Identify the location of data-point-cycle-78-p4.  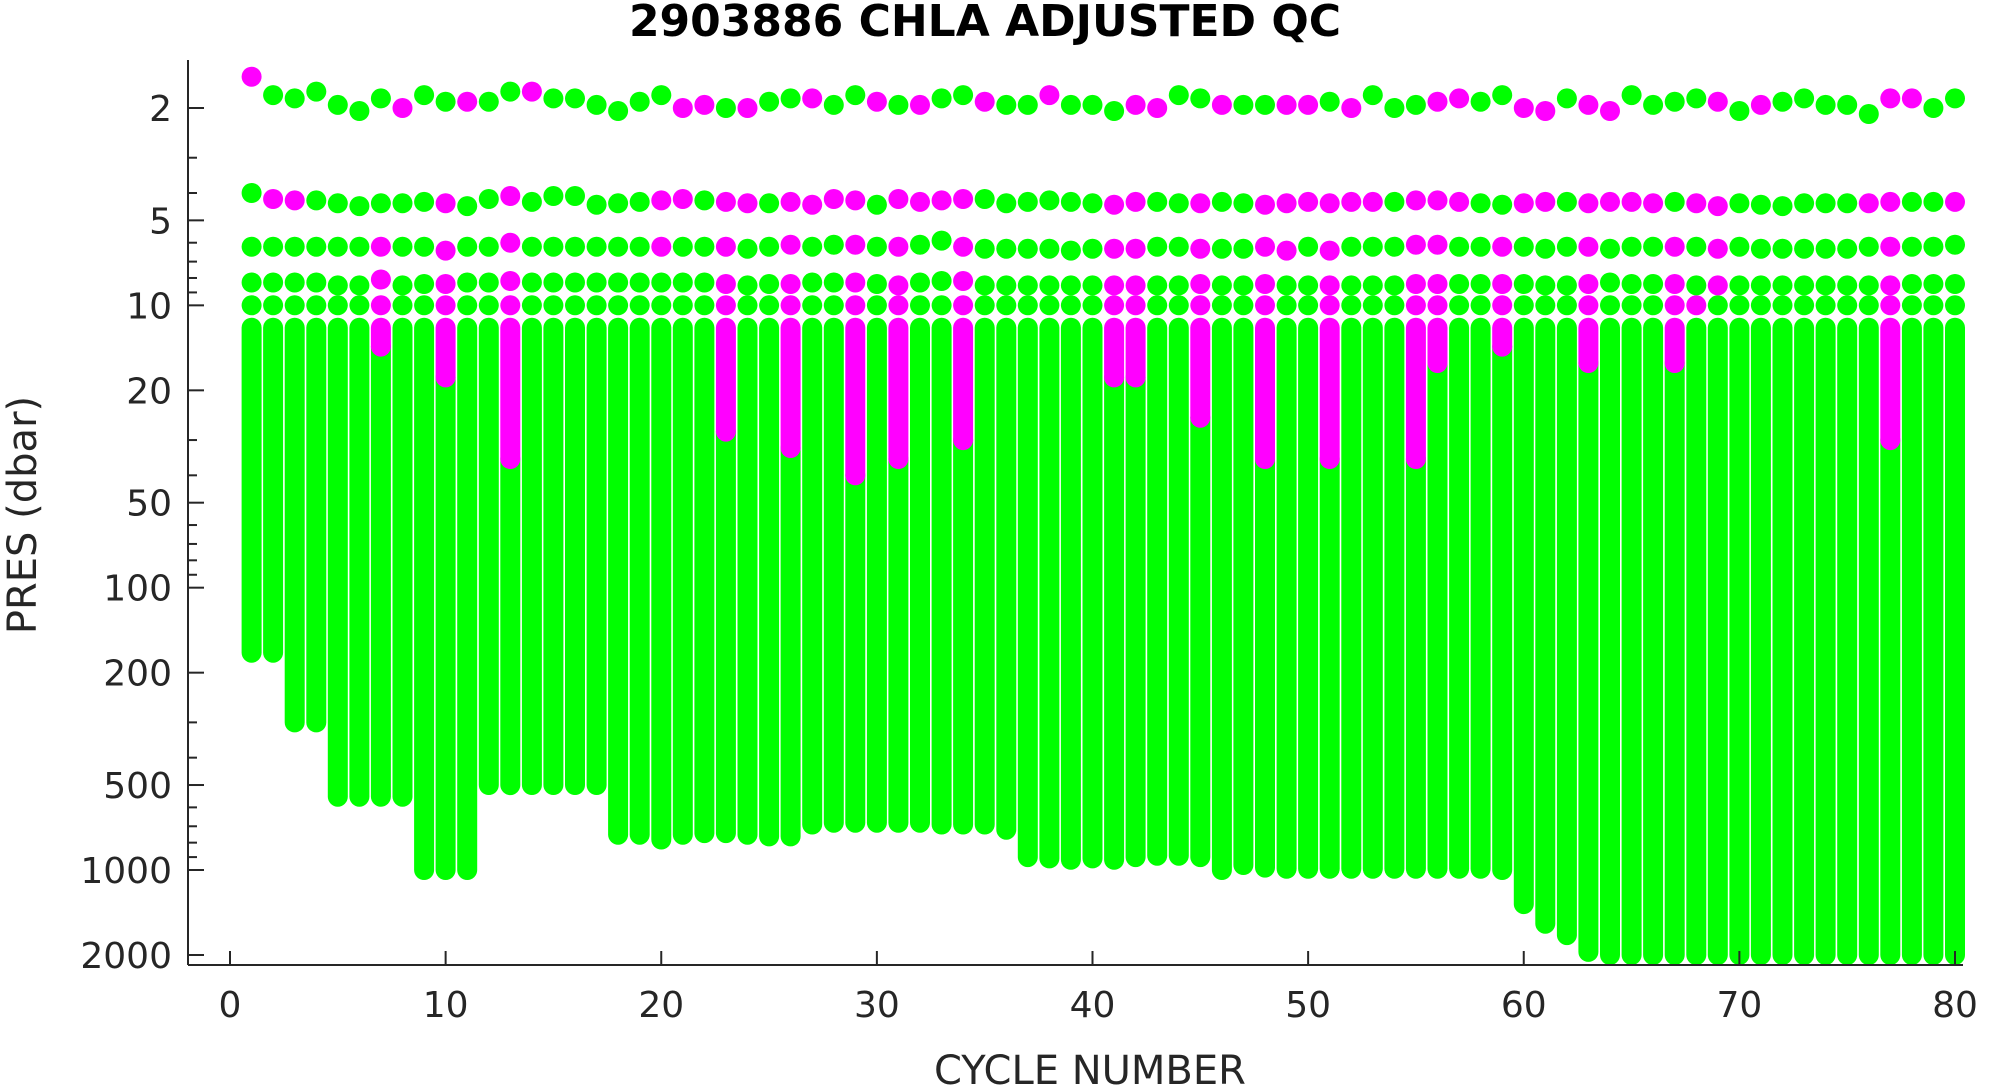
(1911, 284).